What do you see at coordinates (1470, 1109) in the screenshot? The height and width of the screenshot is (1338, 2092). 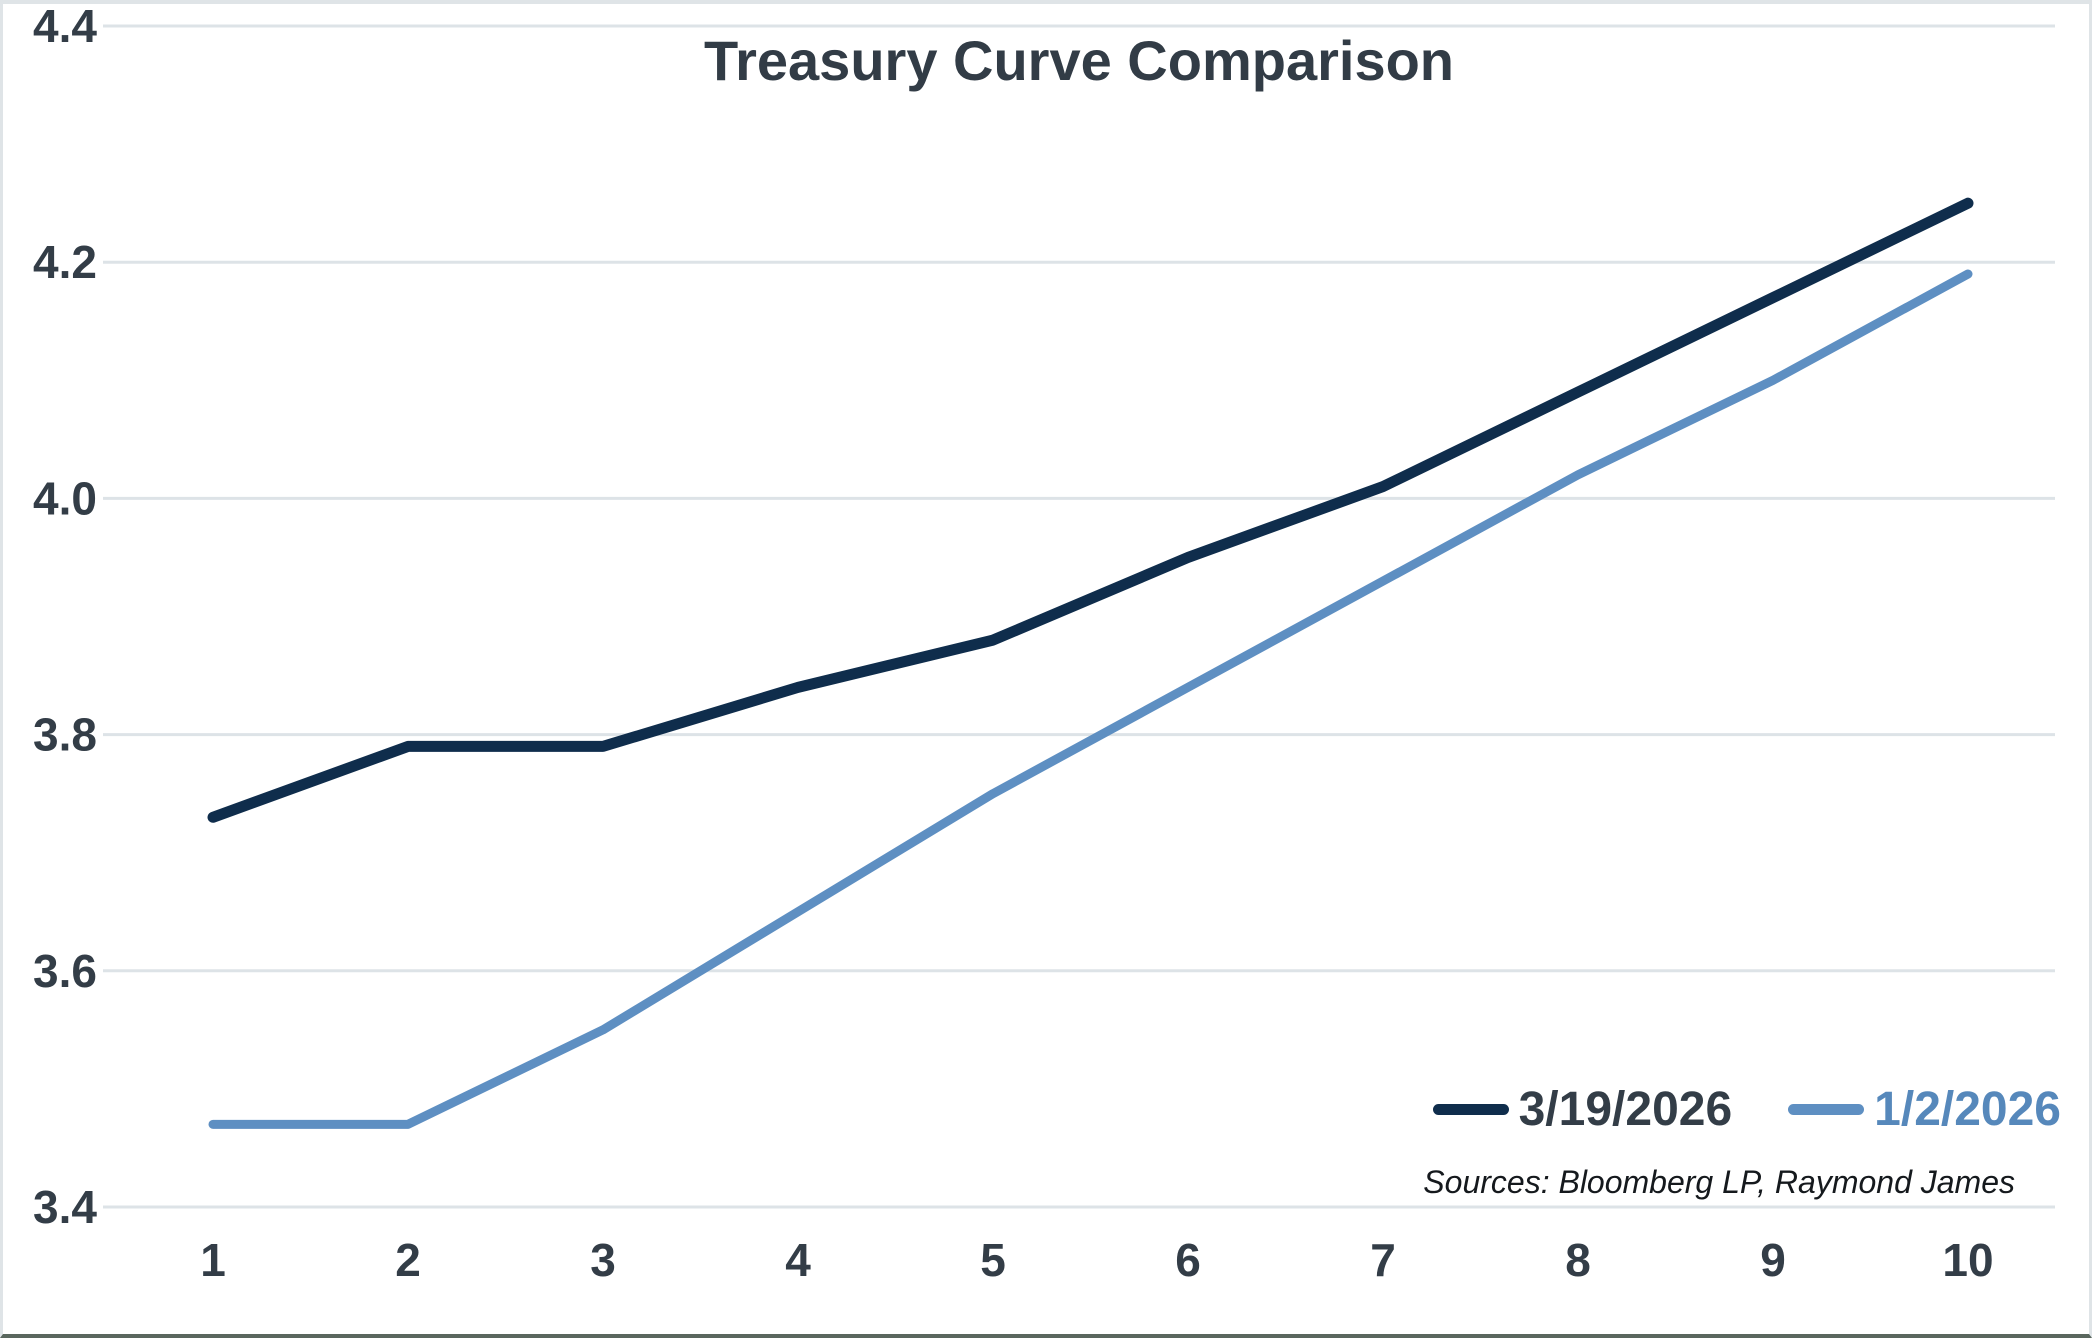 I see `legend-line-swatch-dark` at bounding box center [1470, 1109].